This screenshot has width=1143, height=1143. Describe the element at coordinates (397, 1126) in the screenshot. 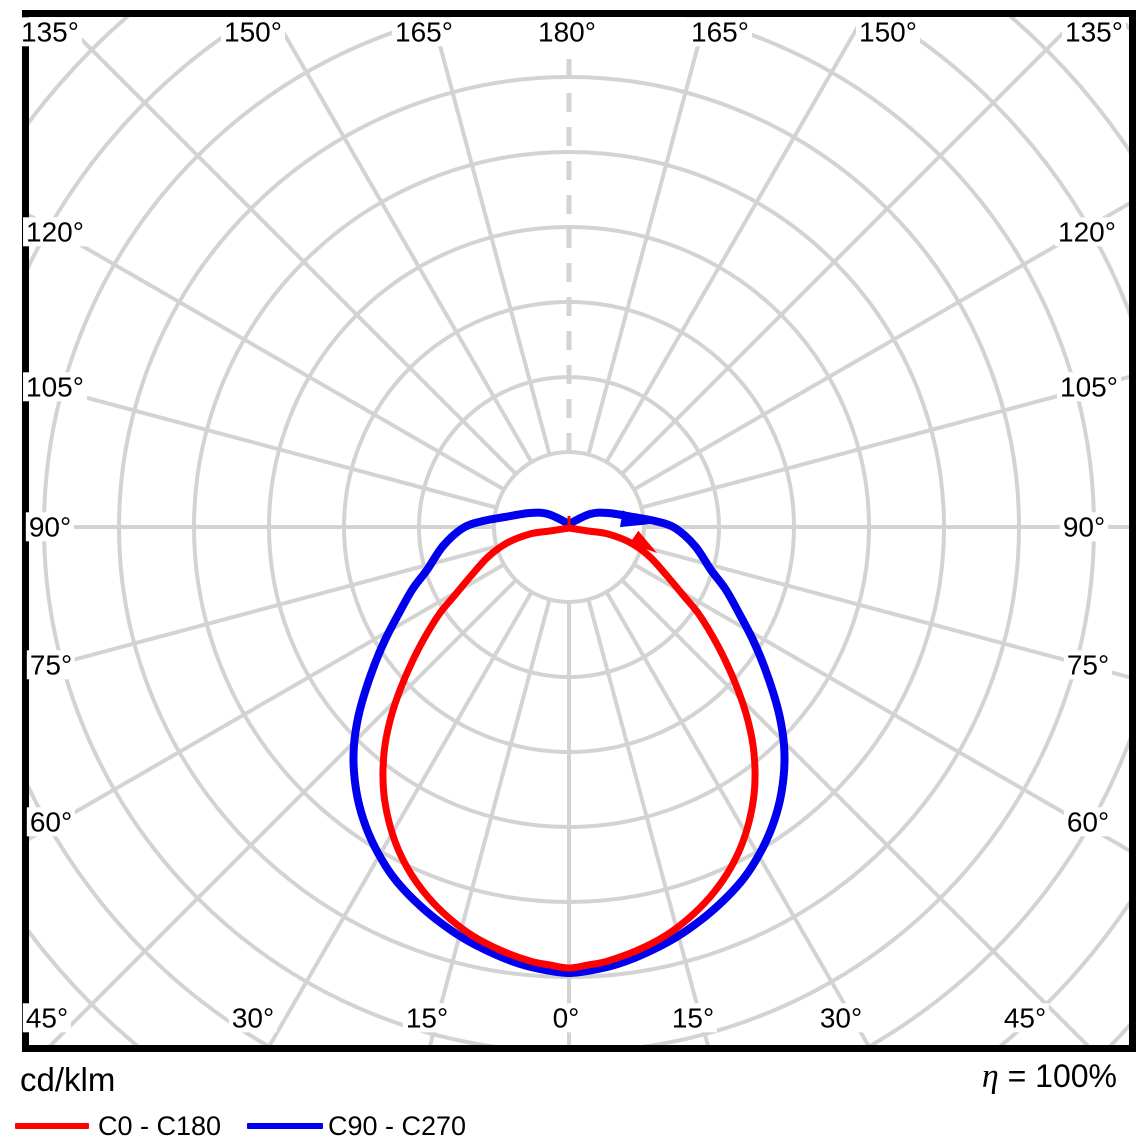

I see `legend-entry-c90-c270: C90 - C270` at that location.